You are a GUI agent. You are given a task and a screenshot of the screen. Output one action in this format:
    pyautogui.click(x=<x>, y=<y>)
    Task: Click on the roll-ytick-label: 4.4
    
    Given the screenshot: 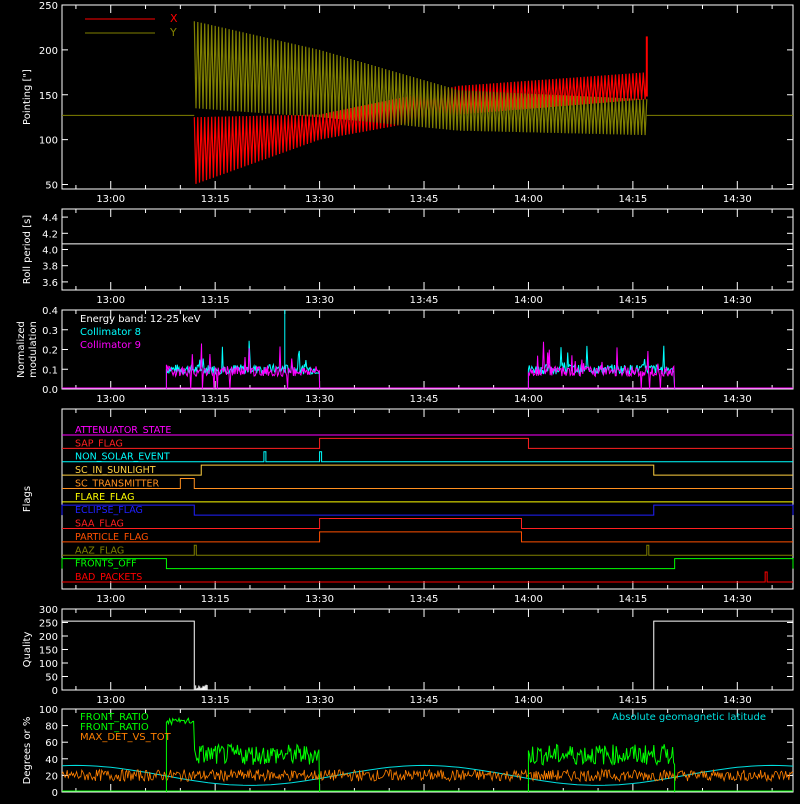 What is the action you would take?
    pyautogui.click(x=50, y=218)
    